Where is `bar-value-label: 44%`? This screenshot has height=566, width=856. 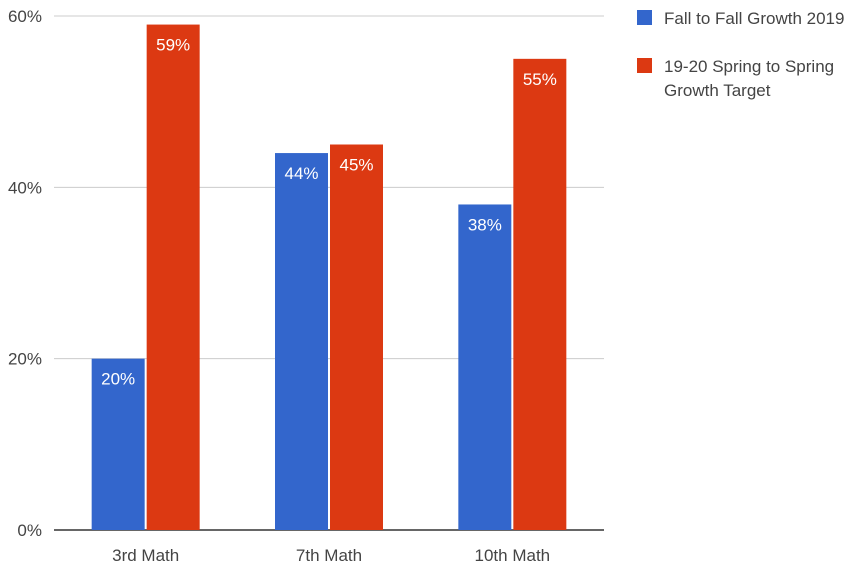 bar-value-label: 44% is located at coordinates (301, 173).